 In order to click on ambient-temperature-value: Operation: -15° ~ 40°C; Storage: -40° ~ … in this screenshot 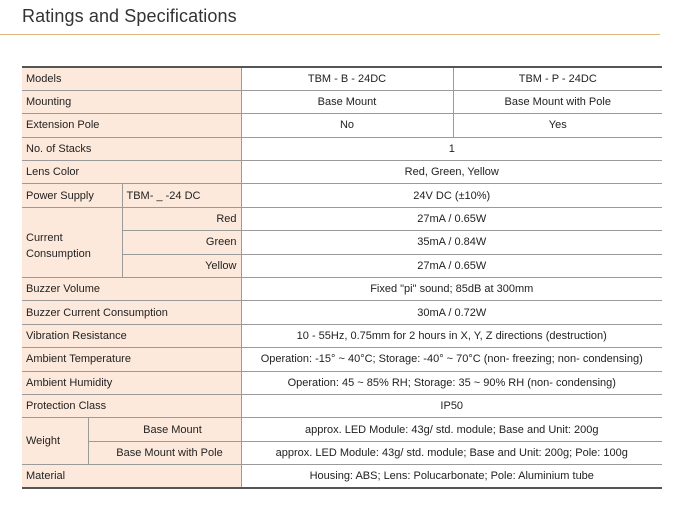, I will do `click(451, 359)`.